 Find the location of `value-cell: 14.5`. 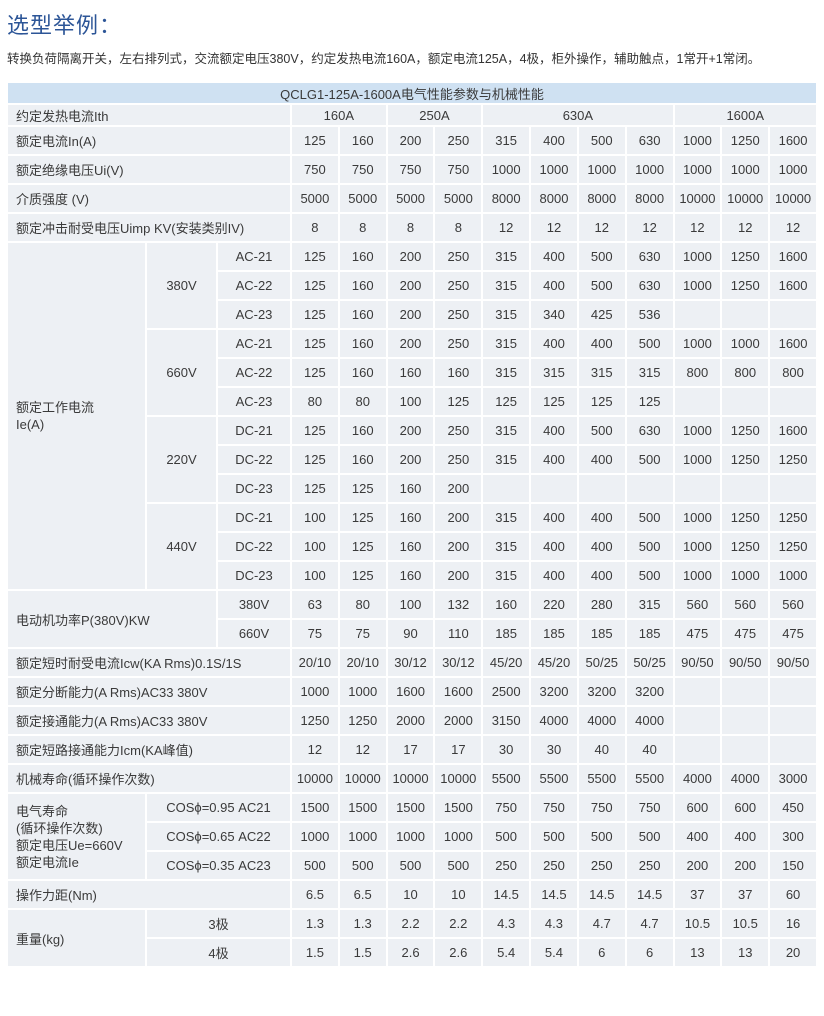

value-cell: 14.5 is located at coordinates (649, 894).